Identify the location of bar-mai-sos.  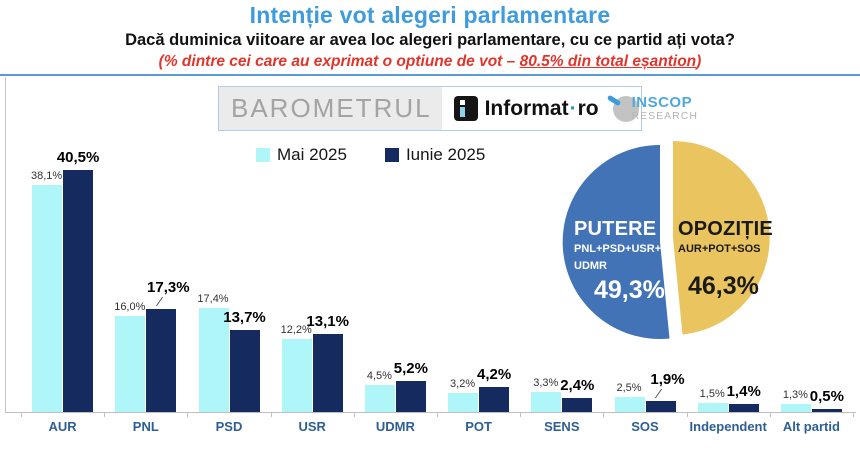
(629, 404).